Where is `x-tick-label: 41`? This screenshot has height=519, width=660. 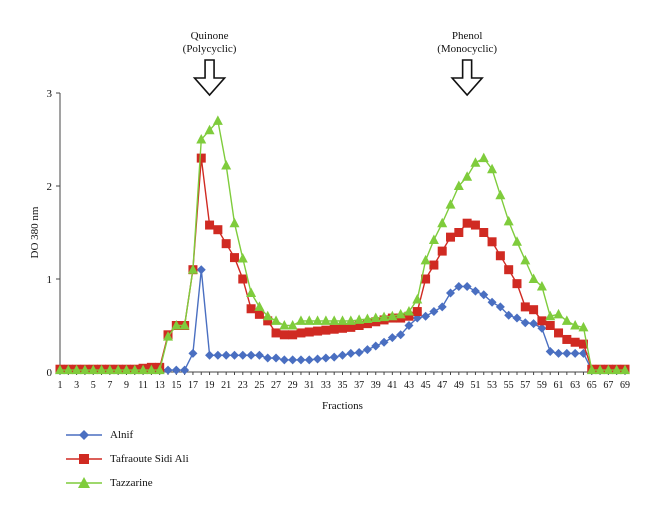
x-tick-label: 41 is located at coordinates (392, 385).